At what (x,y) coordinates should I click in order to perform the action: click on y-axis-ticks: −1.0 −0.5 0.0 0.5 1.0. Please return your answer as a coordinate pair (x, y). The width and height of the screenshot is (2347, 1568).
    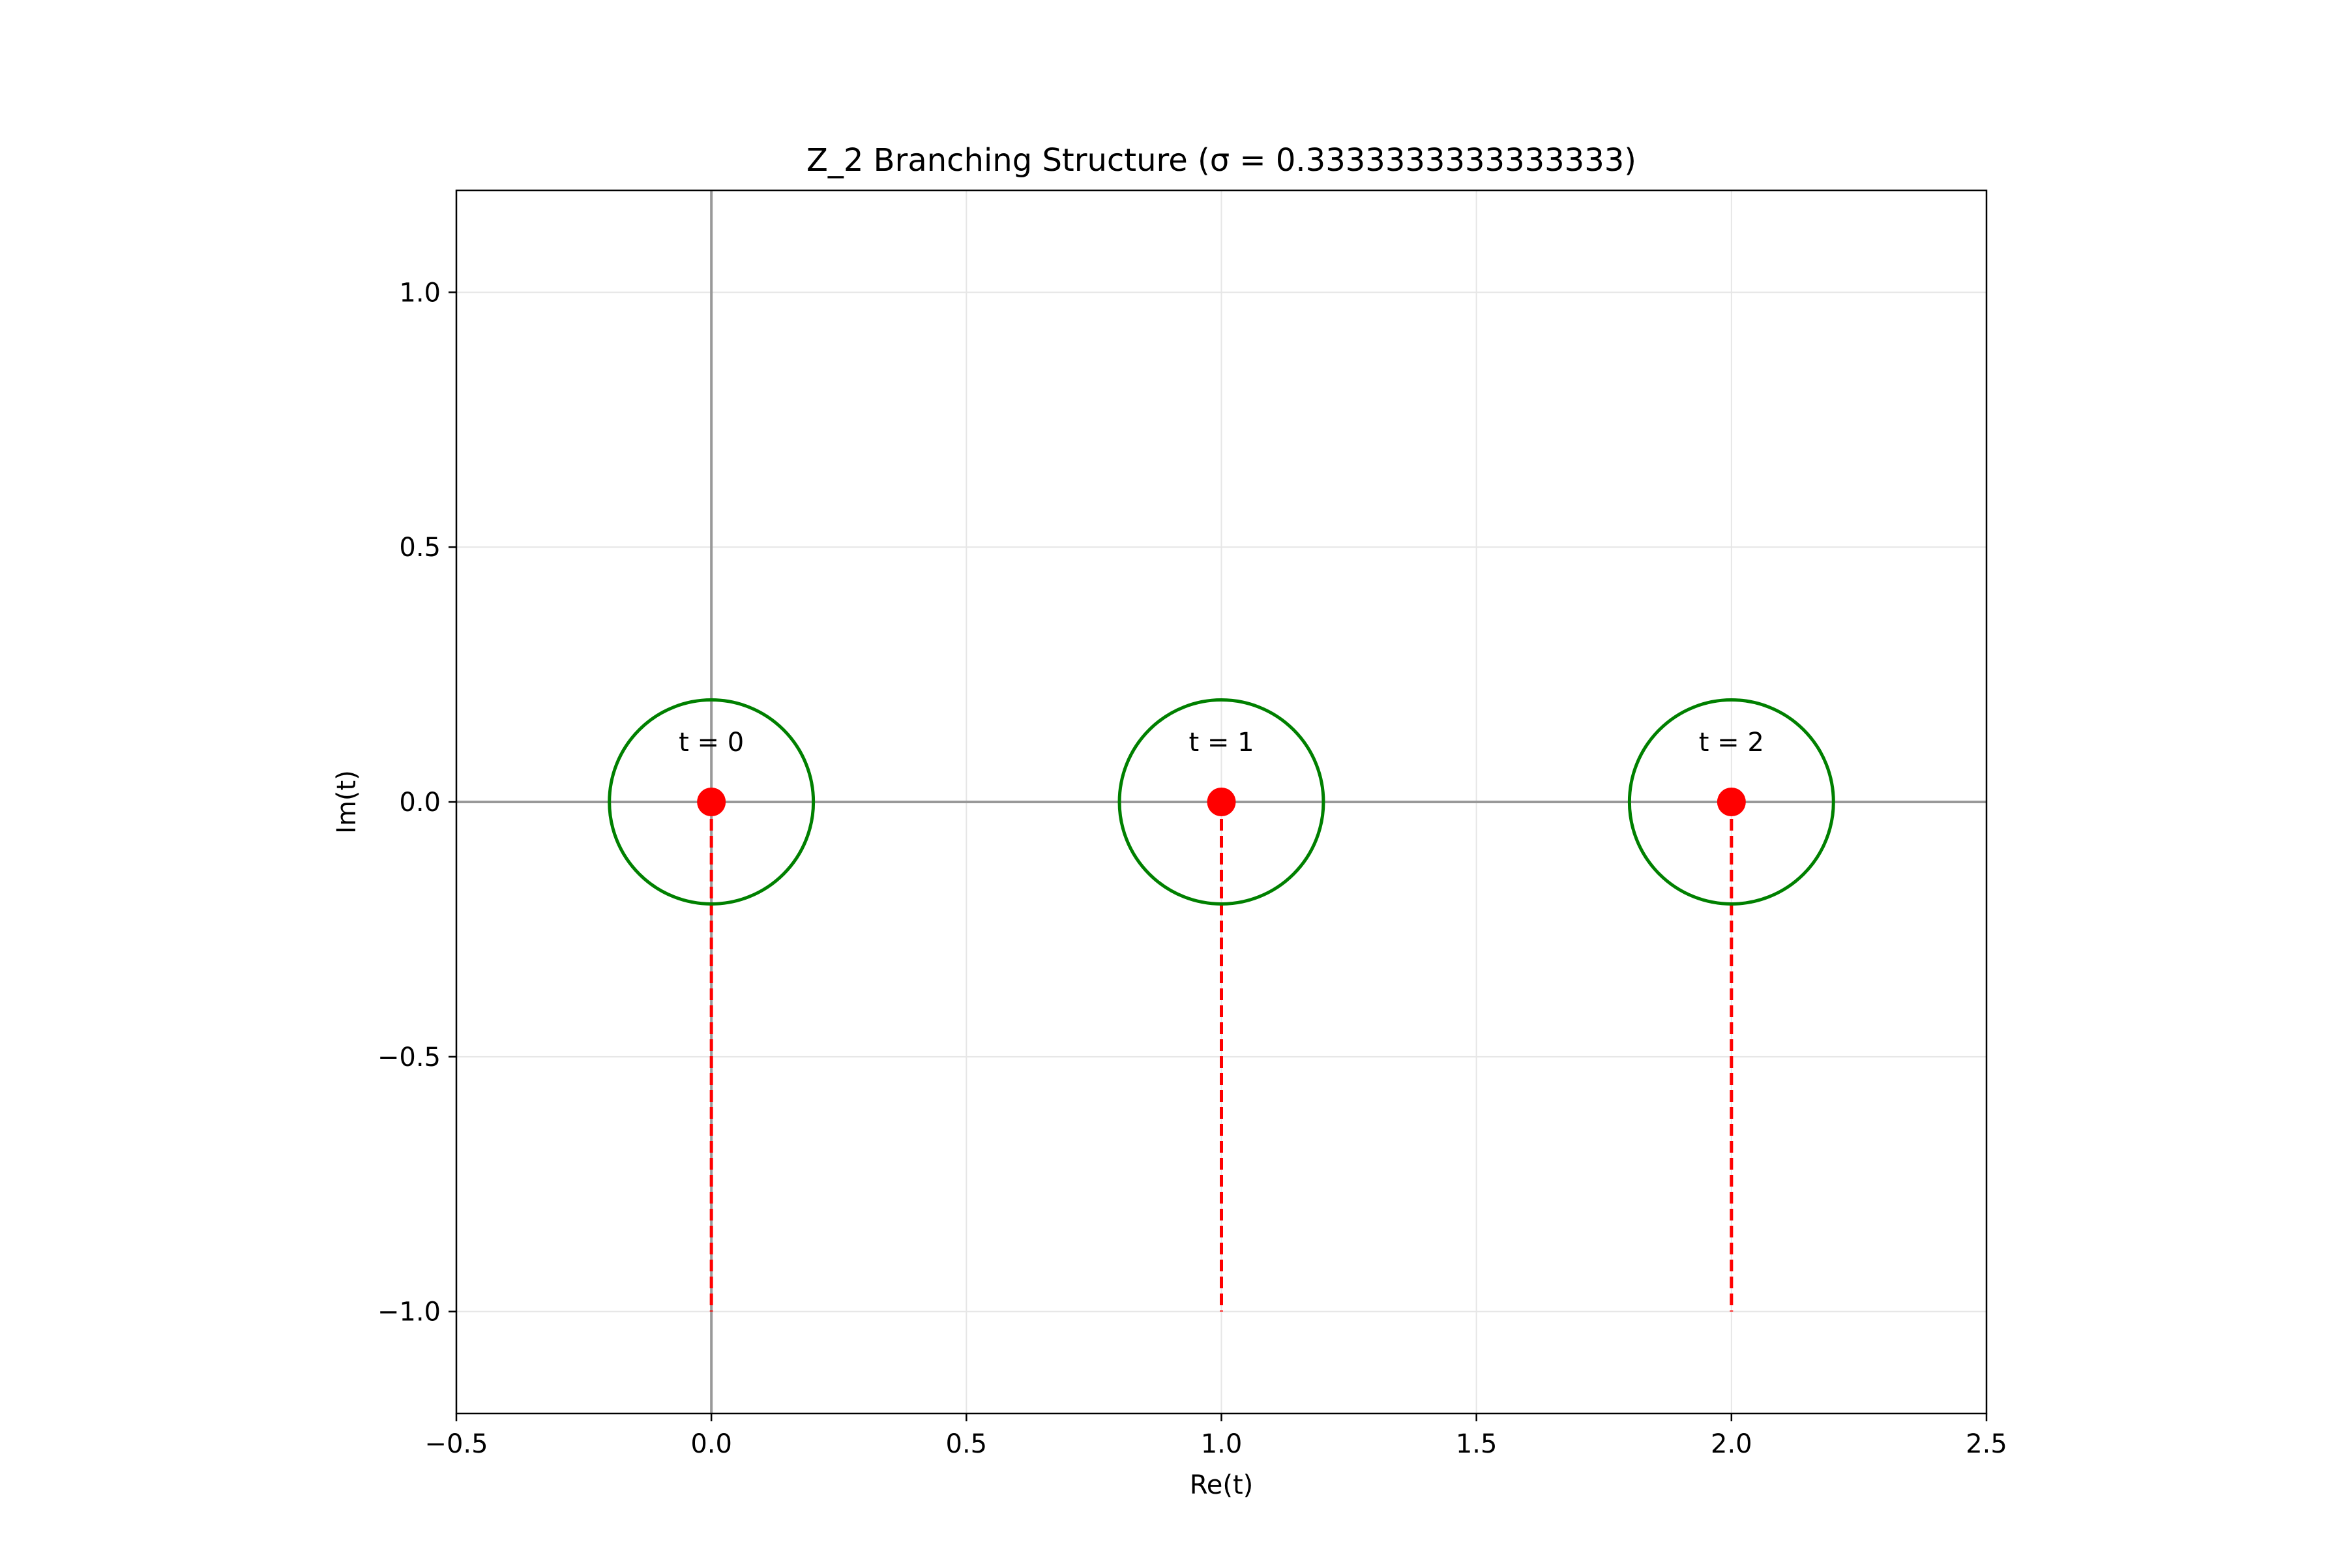
    Looking at the image, I should click on (416, 803).